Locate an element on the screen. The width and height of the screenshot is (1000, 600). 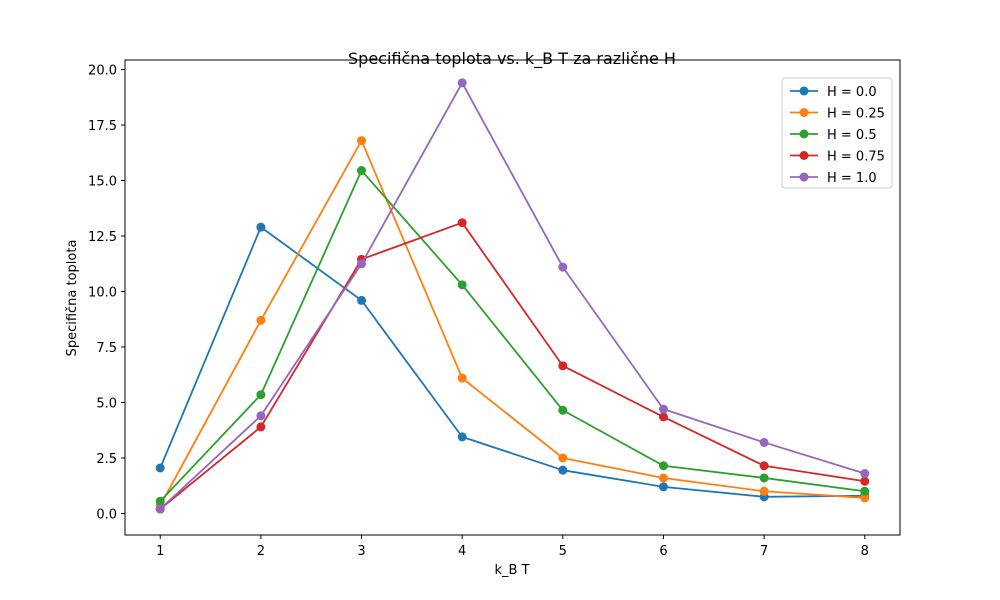
y-axis: 0.0 2.5 5.0 7.5 10.0 12.5 15.0 17.5 20.0 is located at coordinates (106, 293).